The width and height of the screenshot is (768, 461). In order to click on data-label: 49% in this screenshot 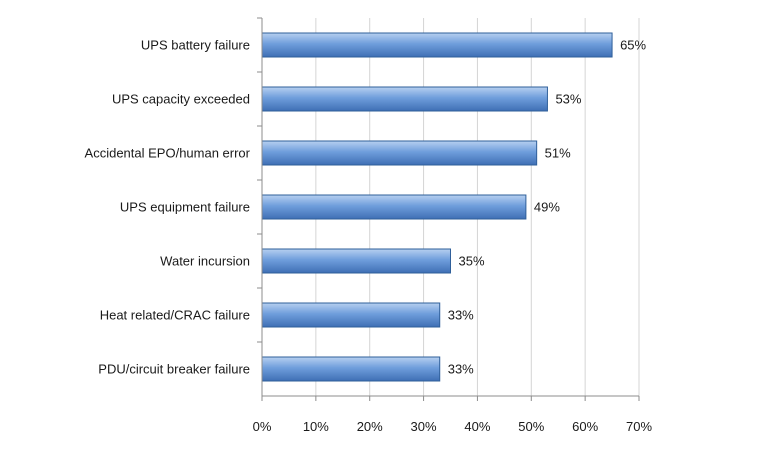, I will do `click(547, 207)`.